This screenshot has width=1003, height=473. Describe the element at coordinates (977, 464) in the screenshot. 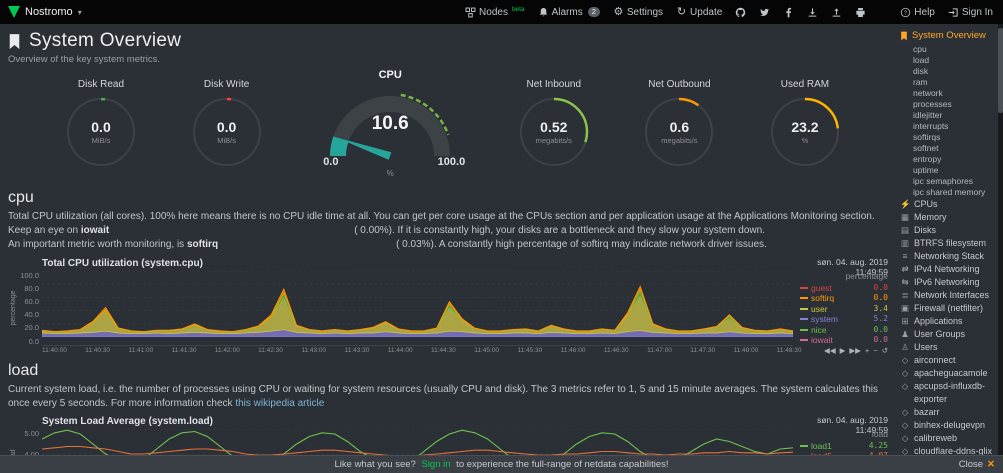

I see `banner-close-button: Close ✕` at that location.